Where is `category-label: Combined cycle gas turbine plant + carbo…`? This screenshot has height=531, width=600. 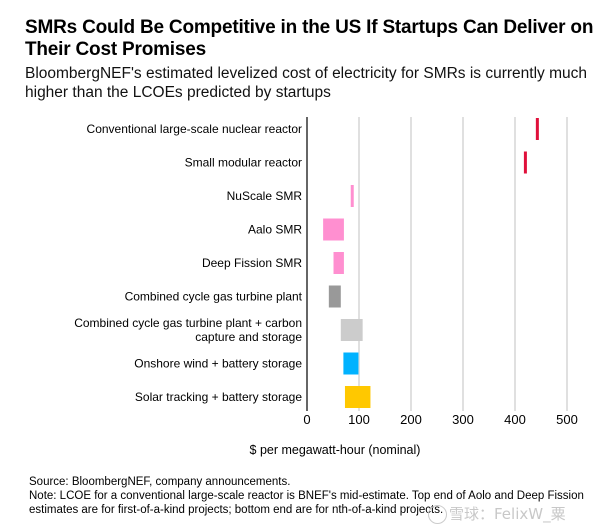
category-label: Combined cycle gas turbine plant + carbo… is located at coordinates (188, 330).